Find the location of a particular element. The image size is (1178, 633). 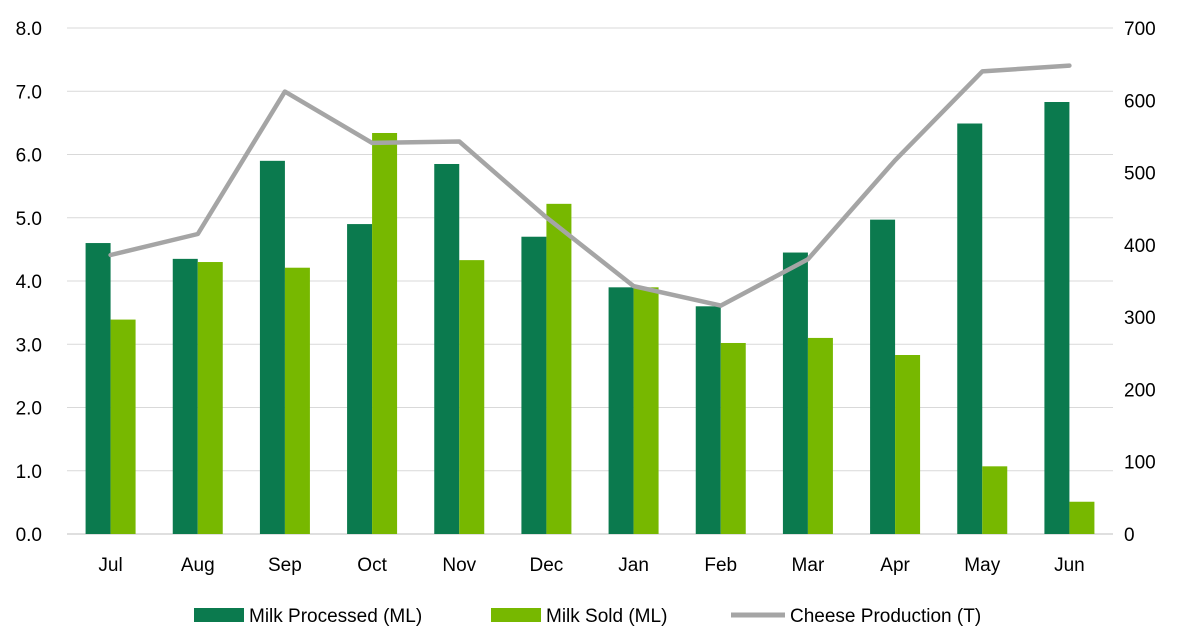

x-tick-label: Jul is located at coordinates (110, 565).